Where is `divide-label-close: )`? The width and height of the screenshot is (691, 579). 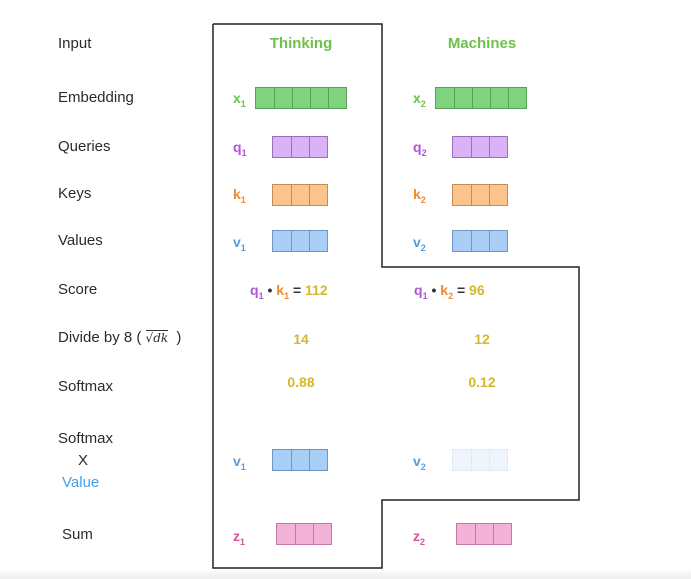
divide-label-close: ) is located at coordinates (179, 337).